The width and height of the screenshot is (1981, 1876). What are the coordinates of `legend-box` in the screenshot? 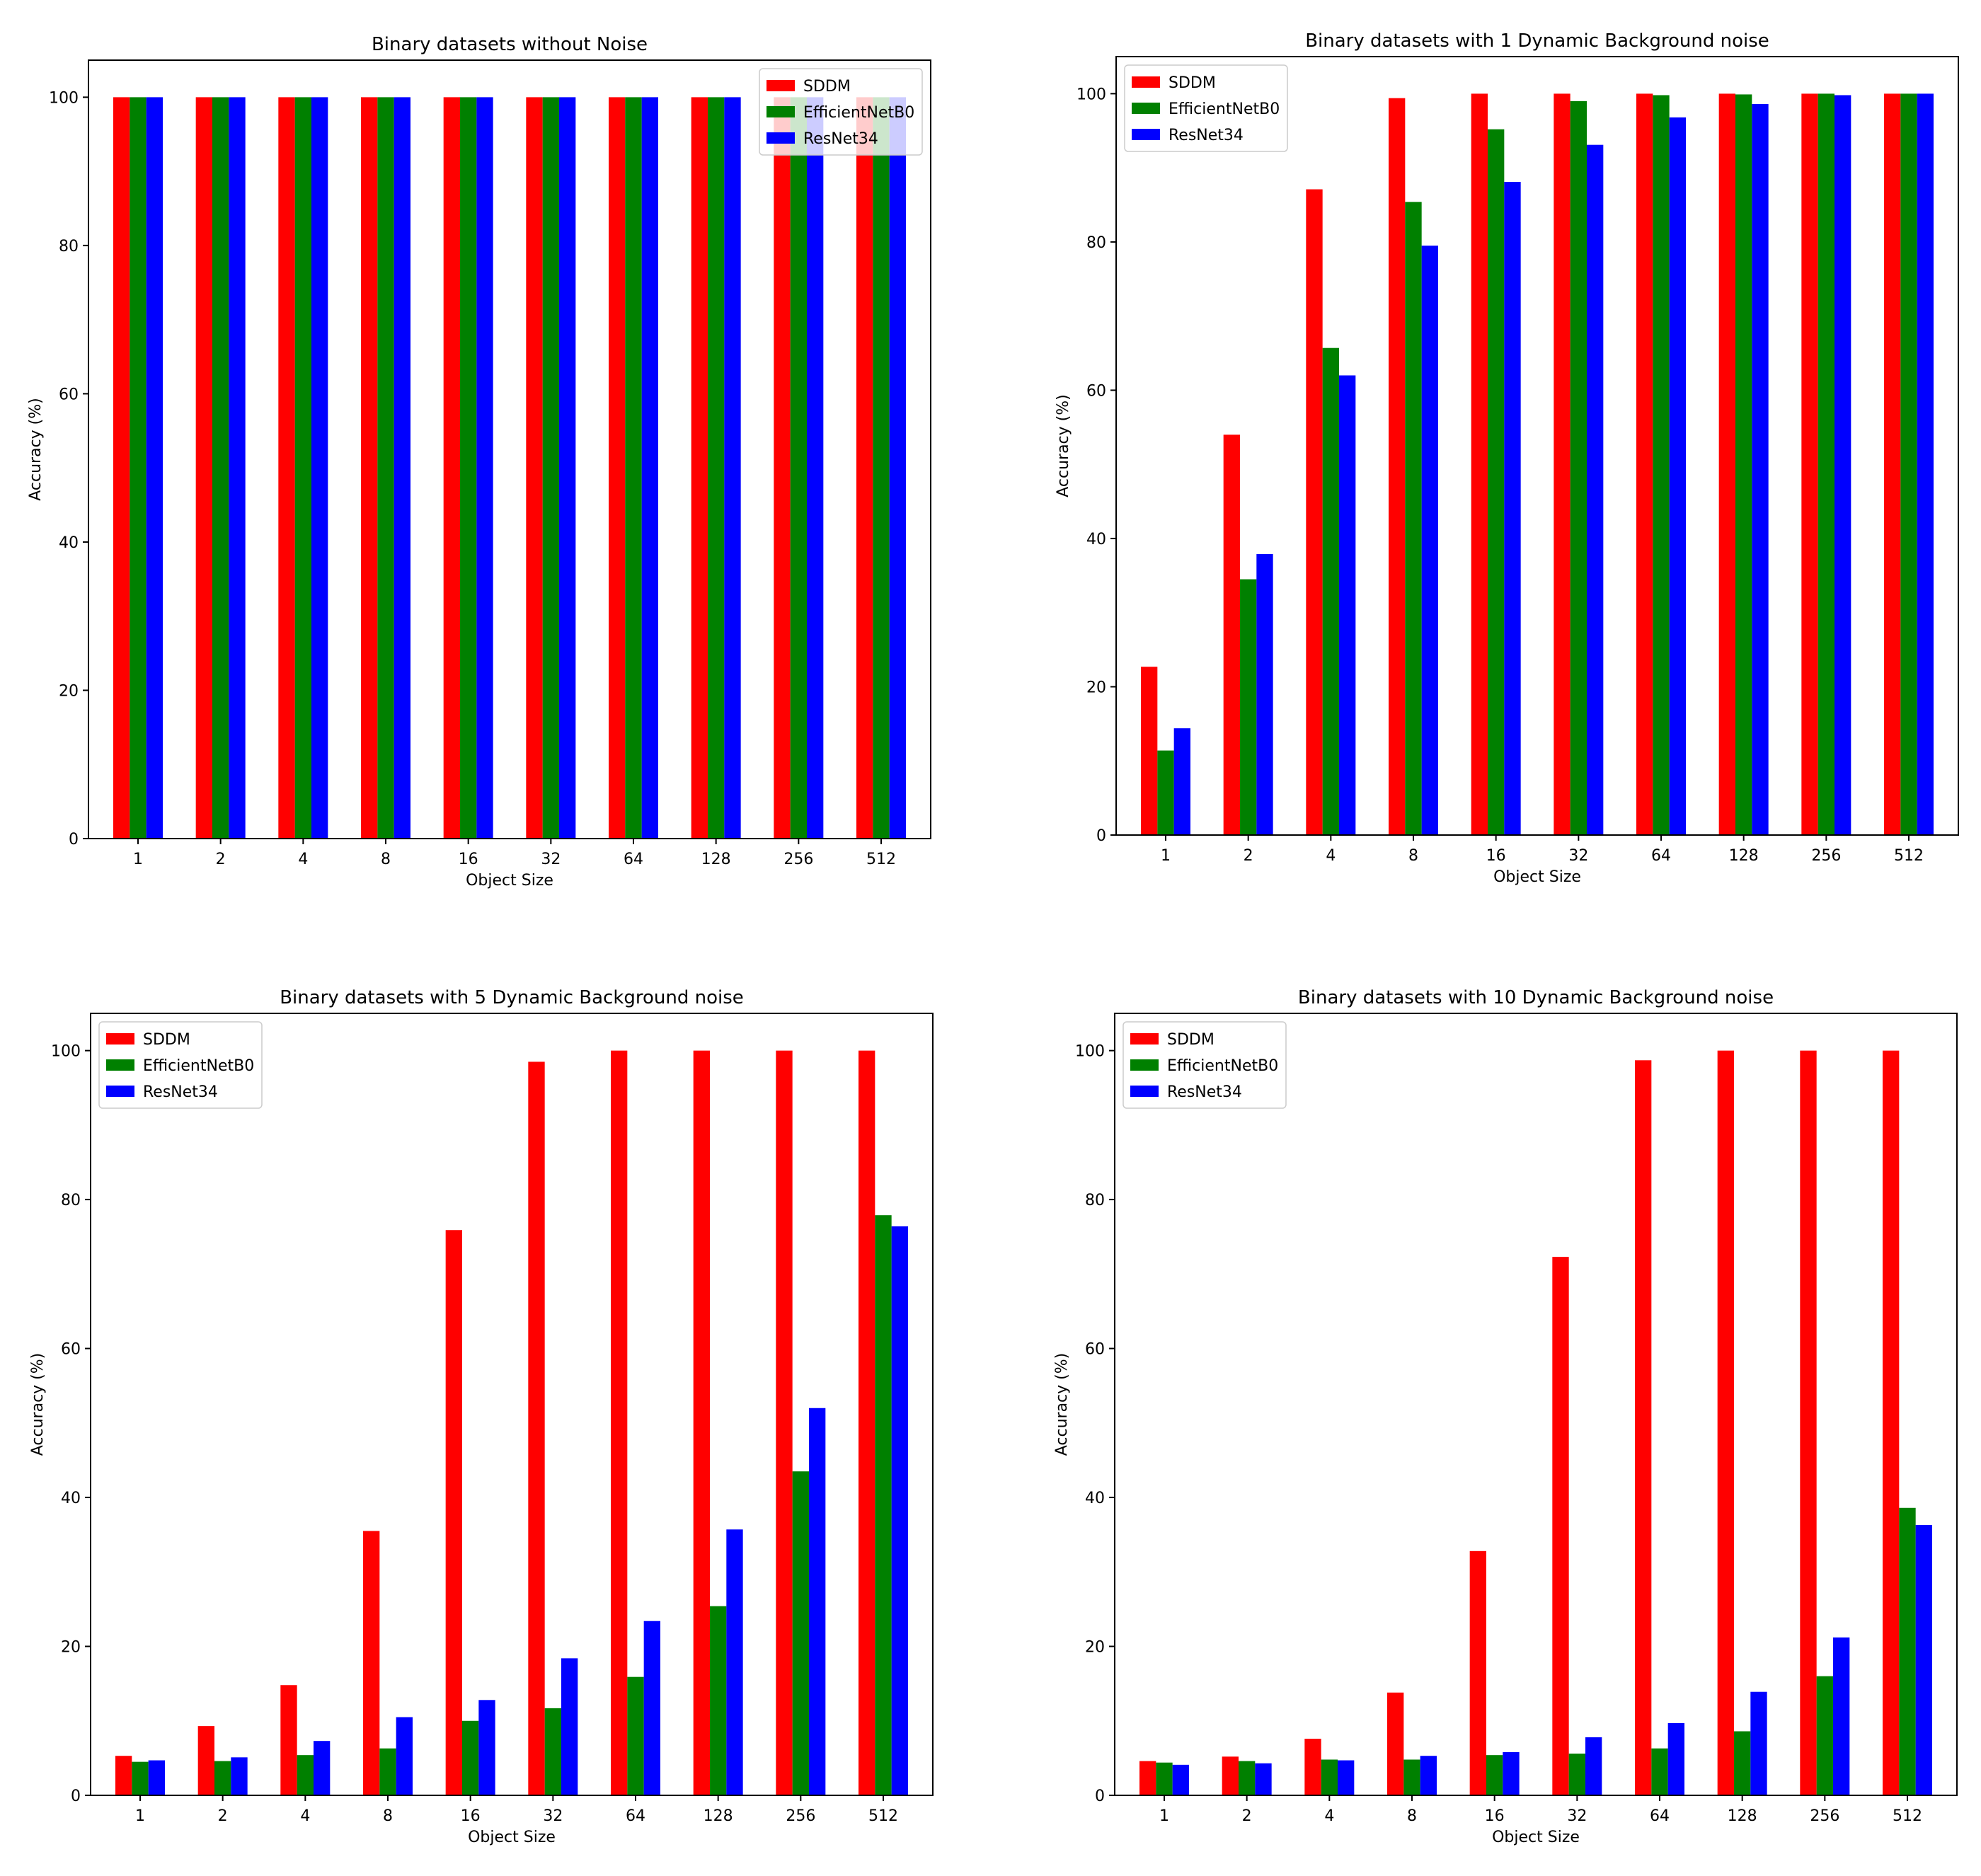 It's located at (841, 112).